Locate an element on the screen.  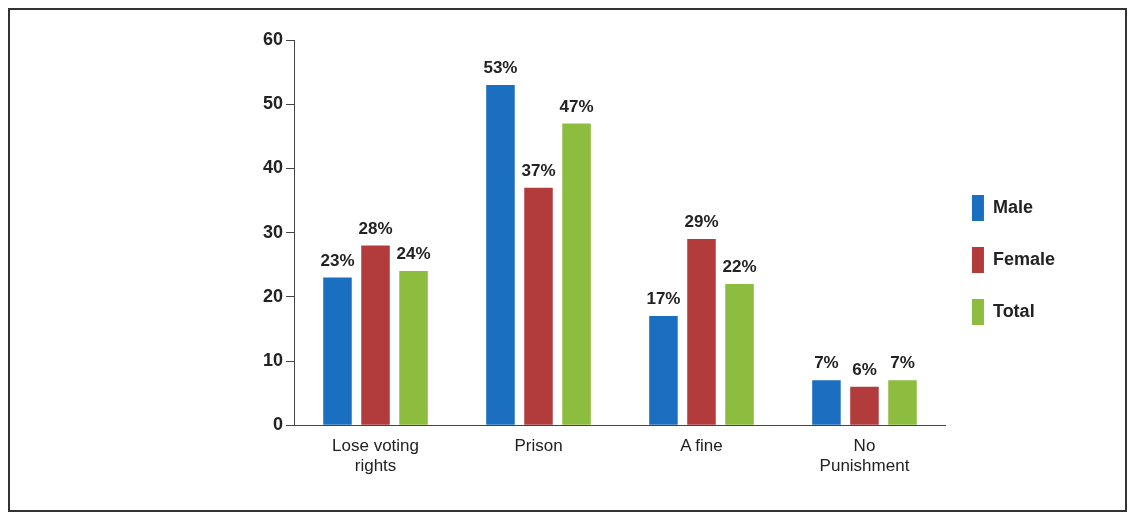
x-tick-label: Prison is located at coordinates (538, 446).